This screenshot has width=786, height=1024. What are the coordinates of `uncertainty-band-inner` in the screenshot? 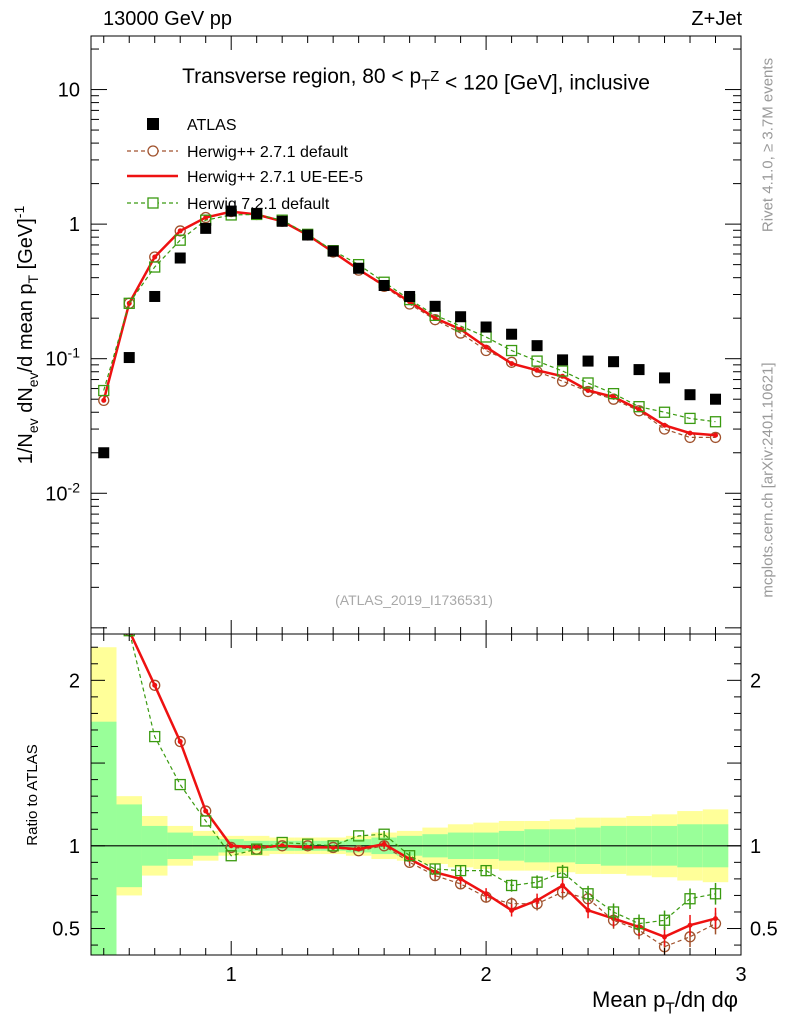 It's located at (104, 838).